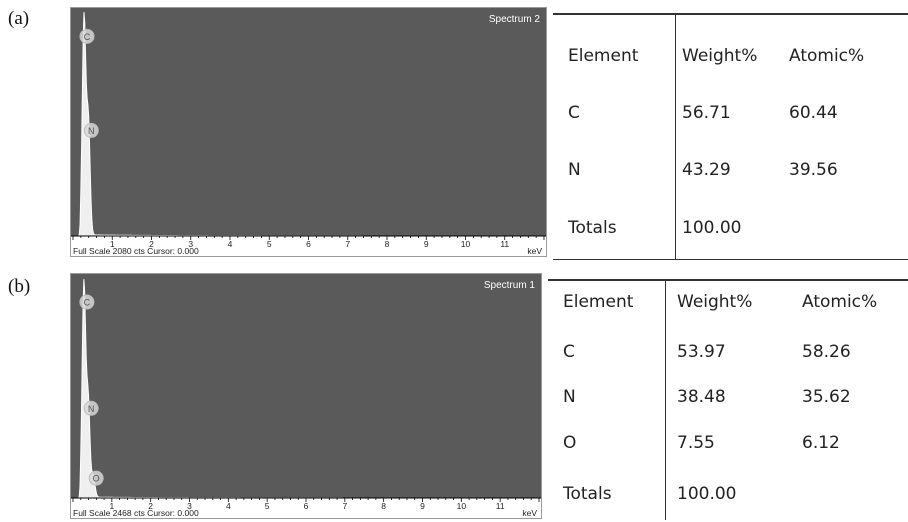 This screenshot has width=908, height=522. I want to click on table-cell: 58.26, so click(826, 352).